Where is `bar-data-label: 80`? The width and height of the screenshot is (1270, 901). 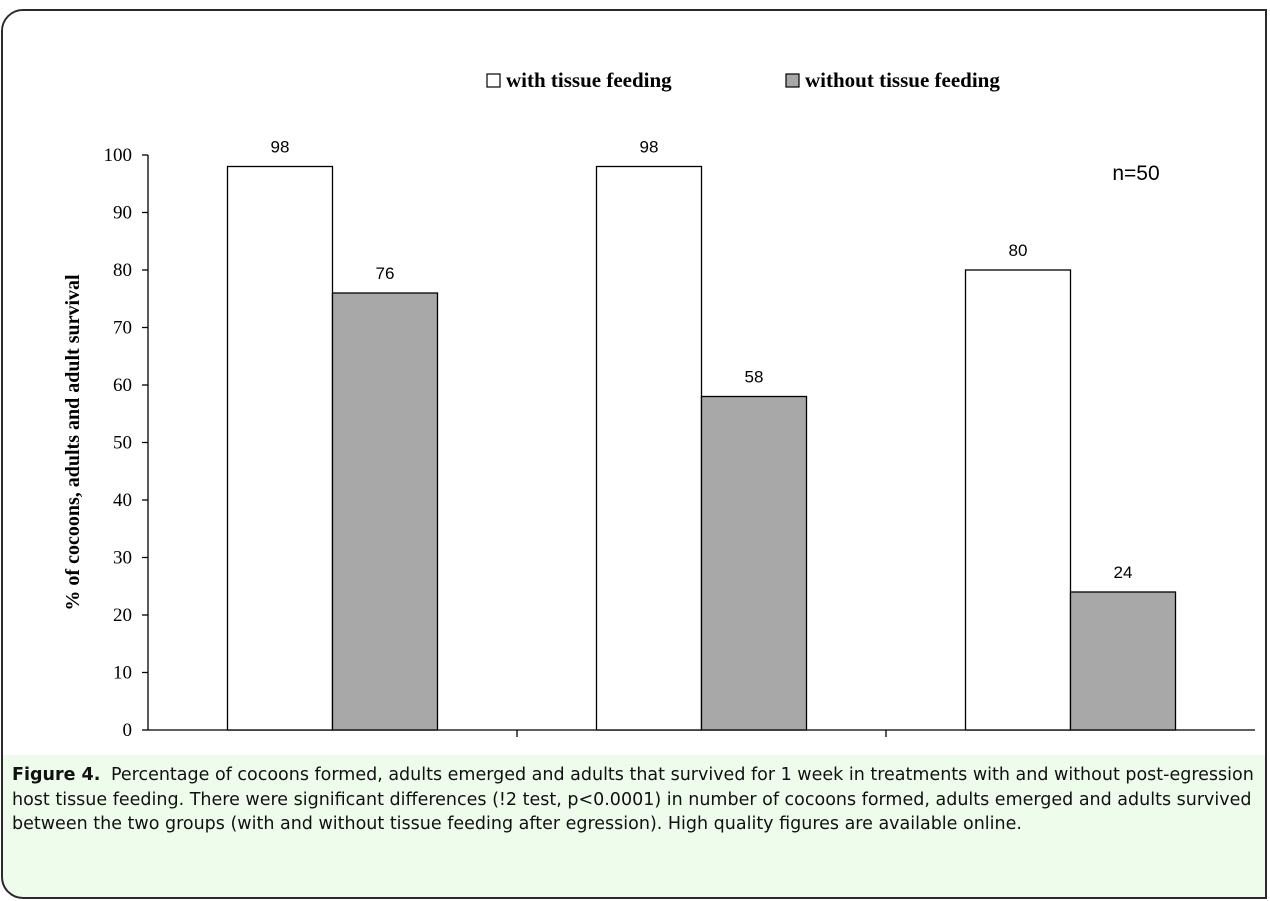
bar-data-label: 80 is located at coordinates (1018, 250).